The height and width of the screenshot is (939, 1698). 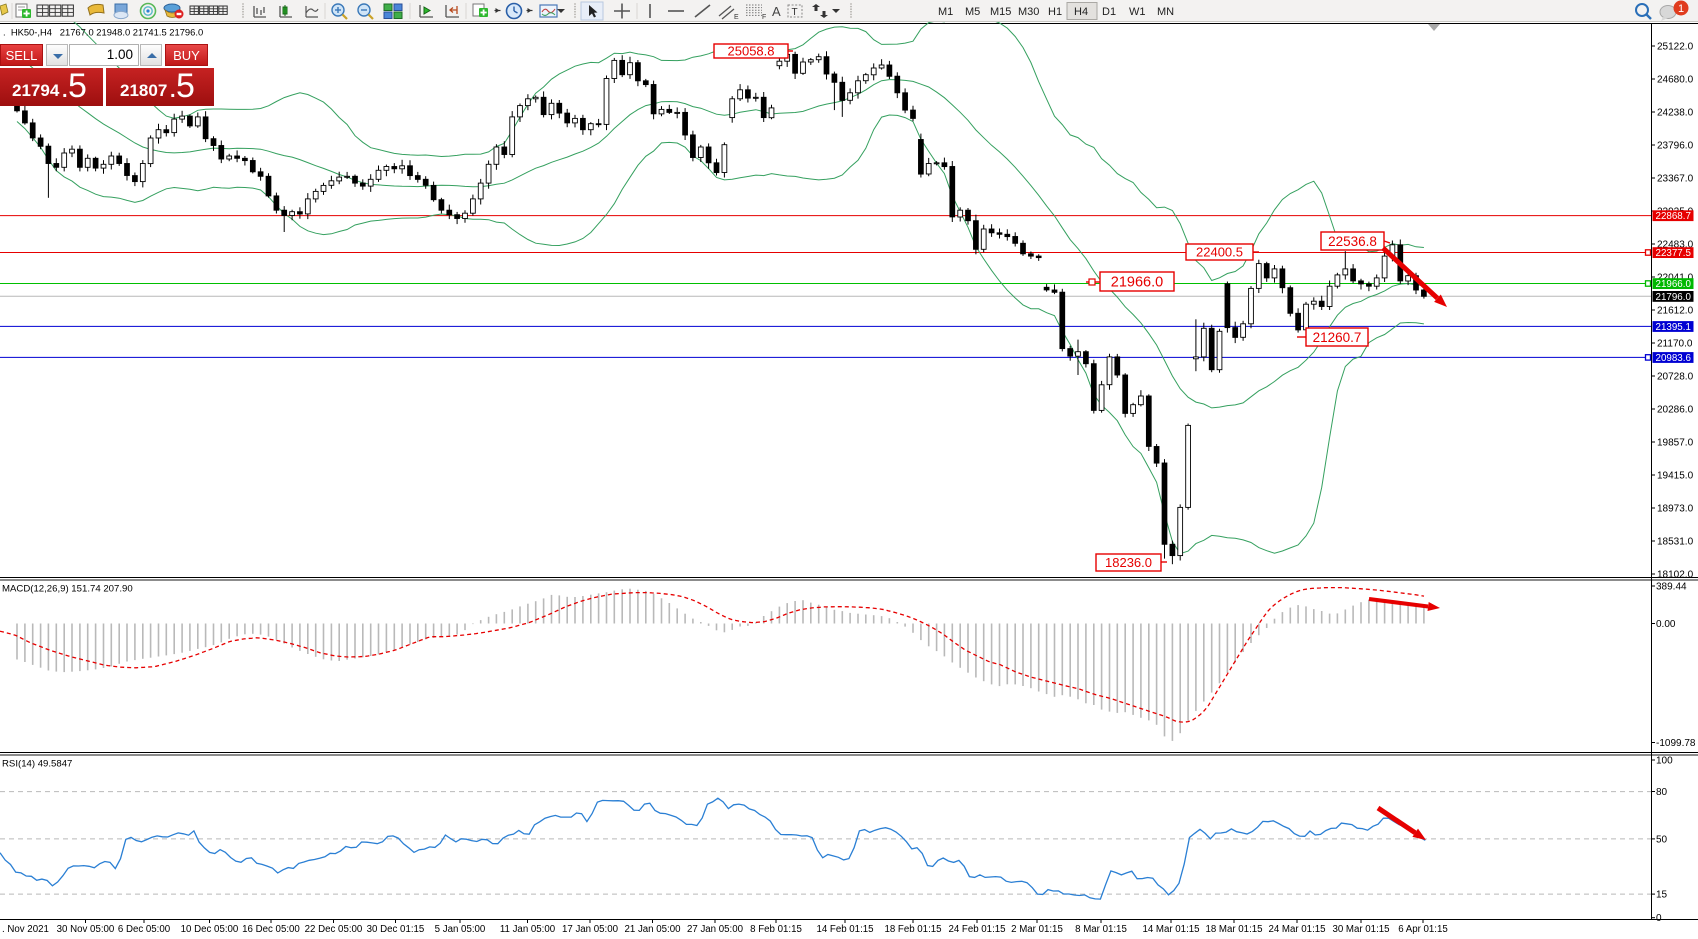 What do you see at coordinates (1675, 113) in the screenshot?
I see `svg-text: 24238.0` at bounding box center [1675, 113].